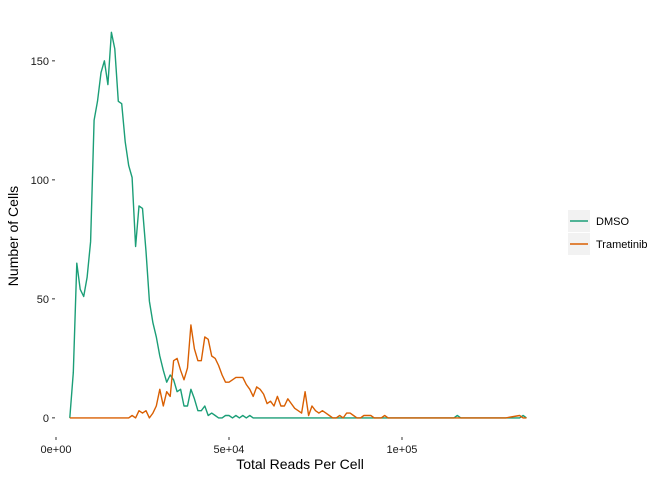 The height and width of the screenshot is (480, 672). Describe the element at coordinates (56, 450) in the screenshot. I see `x-tick-label: 0e+00` at that location.